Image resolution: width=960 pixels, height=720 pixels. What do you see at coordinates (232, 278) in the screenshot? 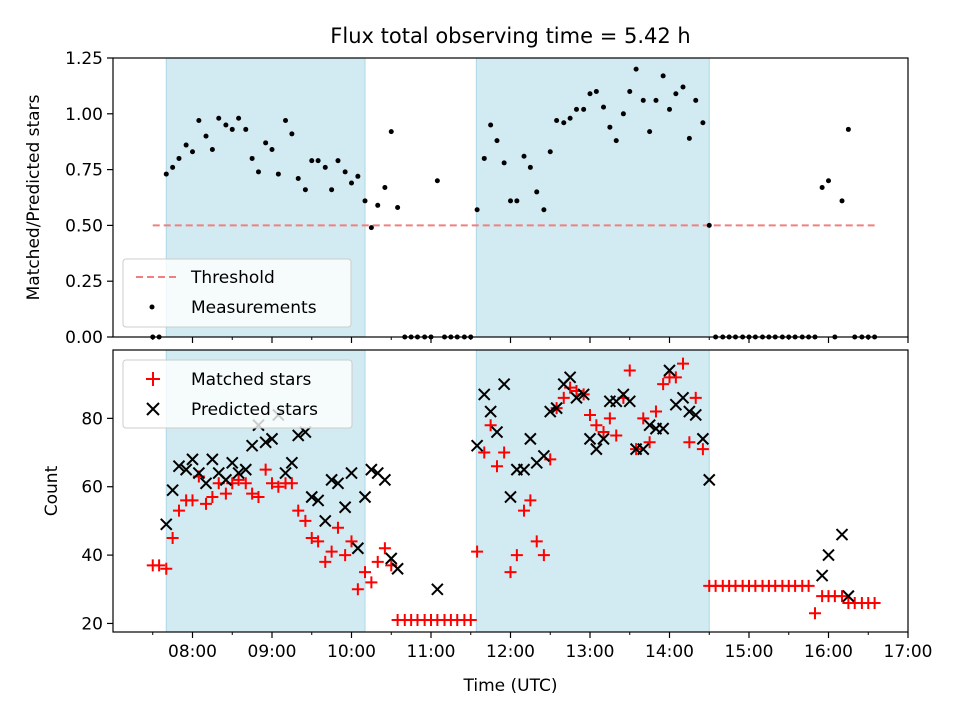
I see `legend-threshold-label: Threshold` at bounding box center [232, 278].